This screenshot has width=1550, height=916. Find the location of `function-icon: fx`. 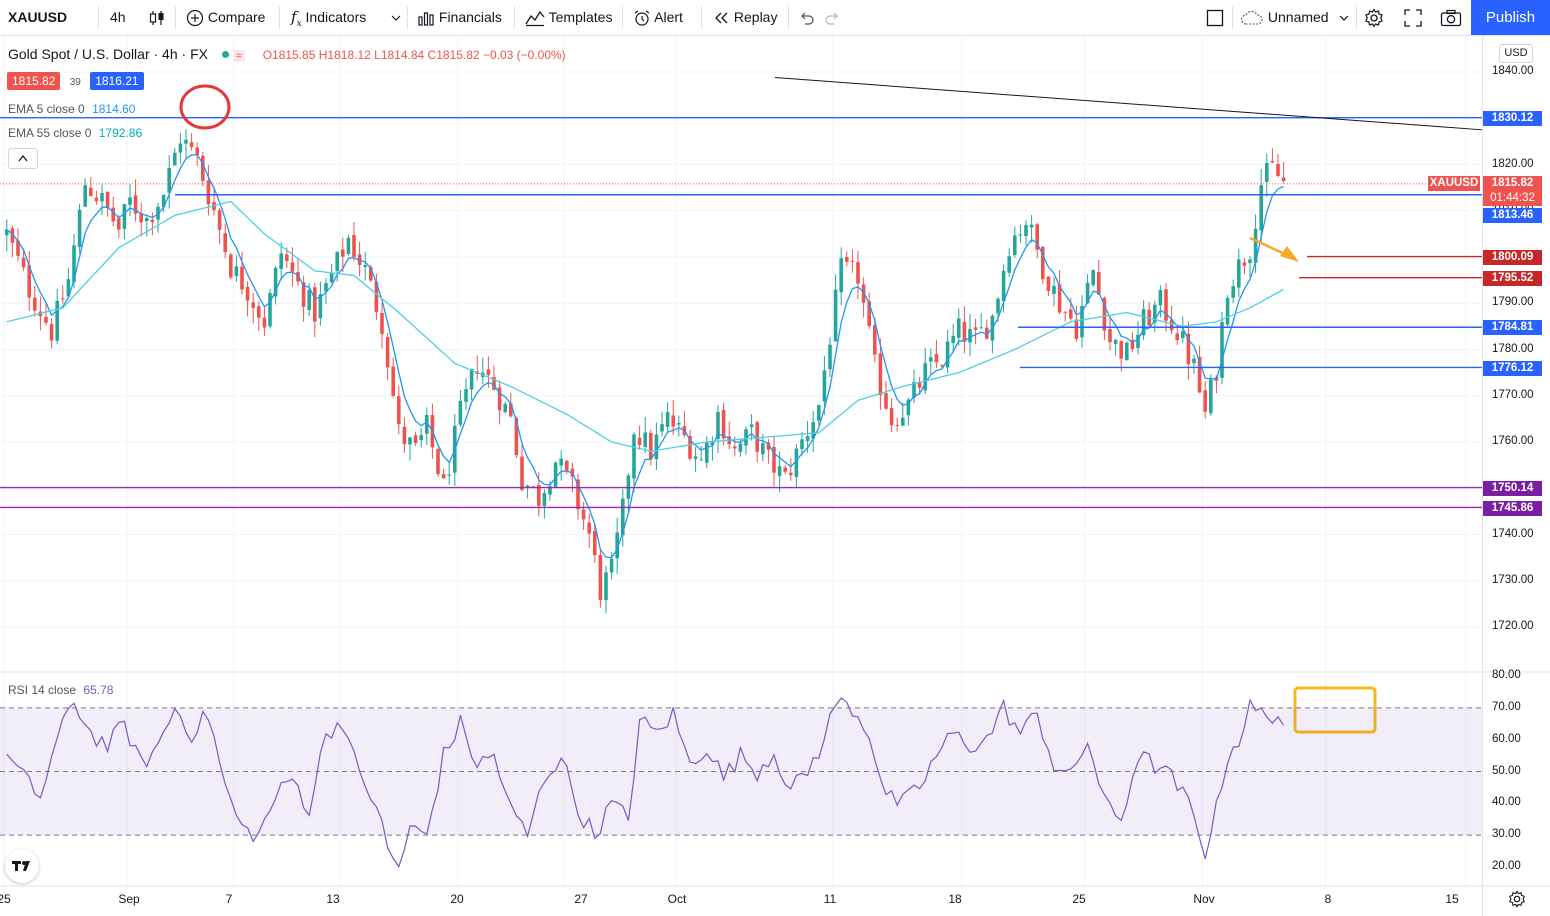

function-icon: fx is located at coordinates (296, 18).